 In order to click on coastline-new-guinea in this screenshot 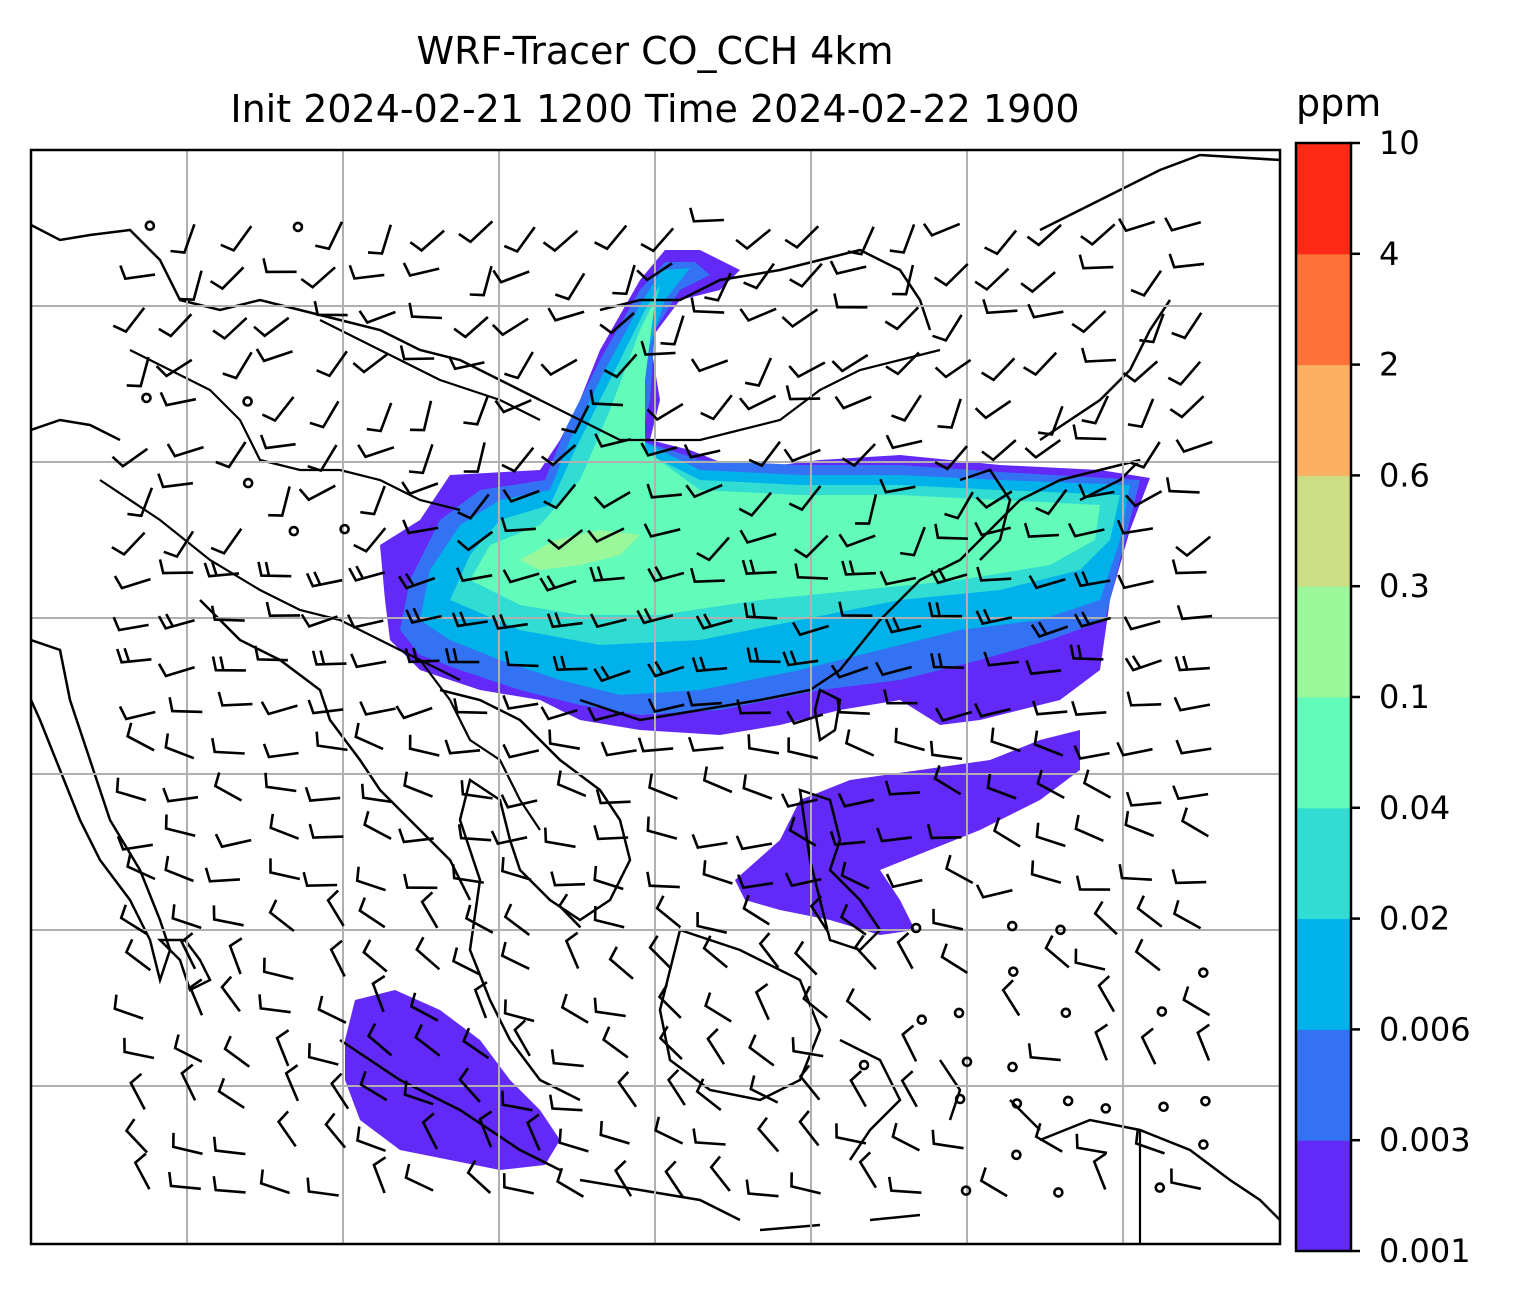, I will do `click(1159, 1169)`.